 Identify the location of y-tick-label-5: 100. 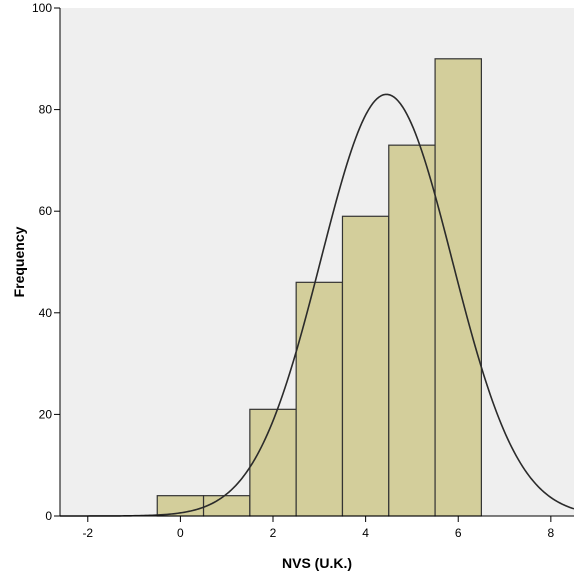
(42, 8).